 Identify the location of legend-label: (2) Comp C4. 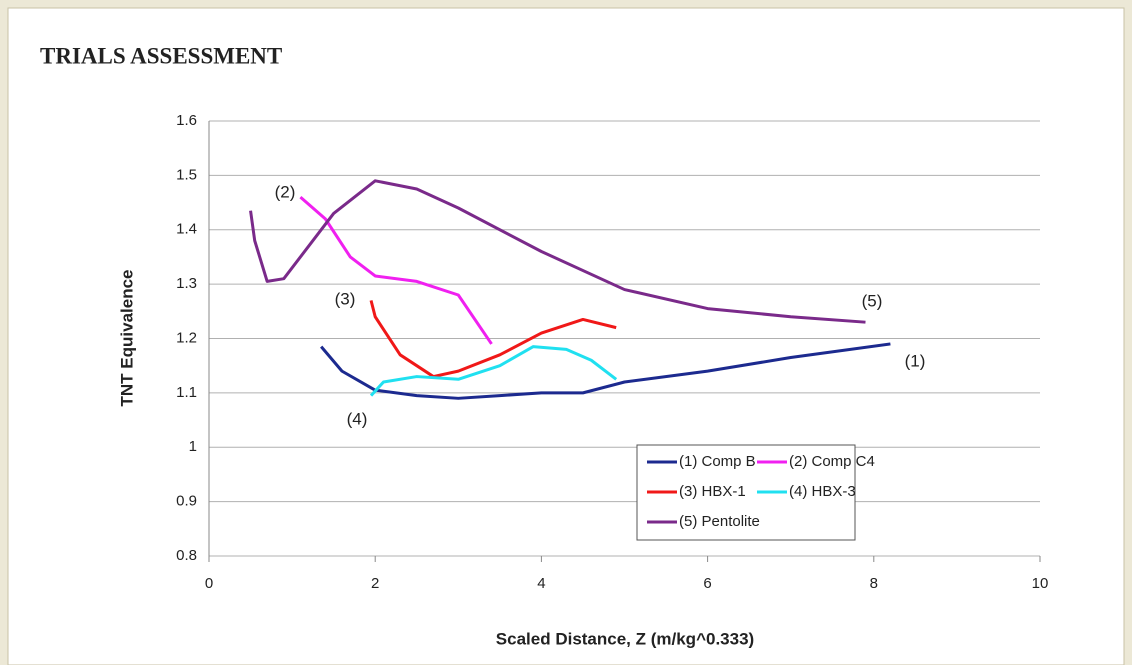
(832, 461).